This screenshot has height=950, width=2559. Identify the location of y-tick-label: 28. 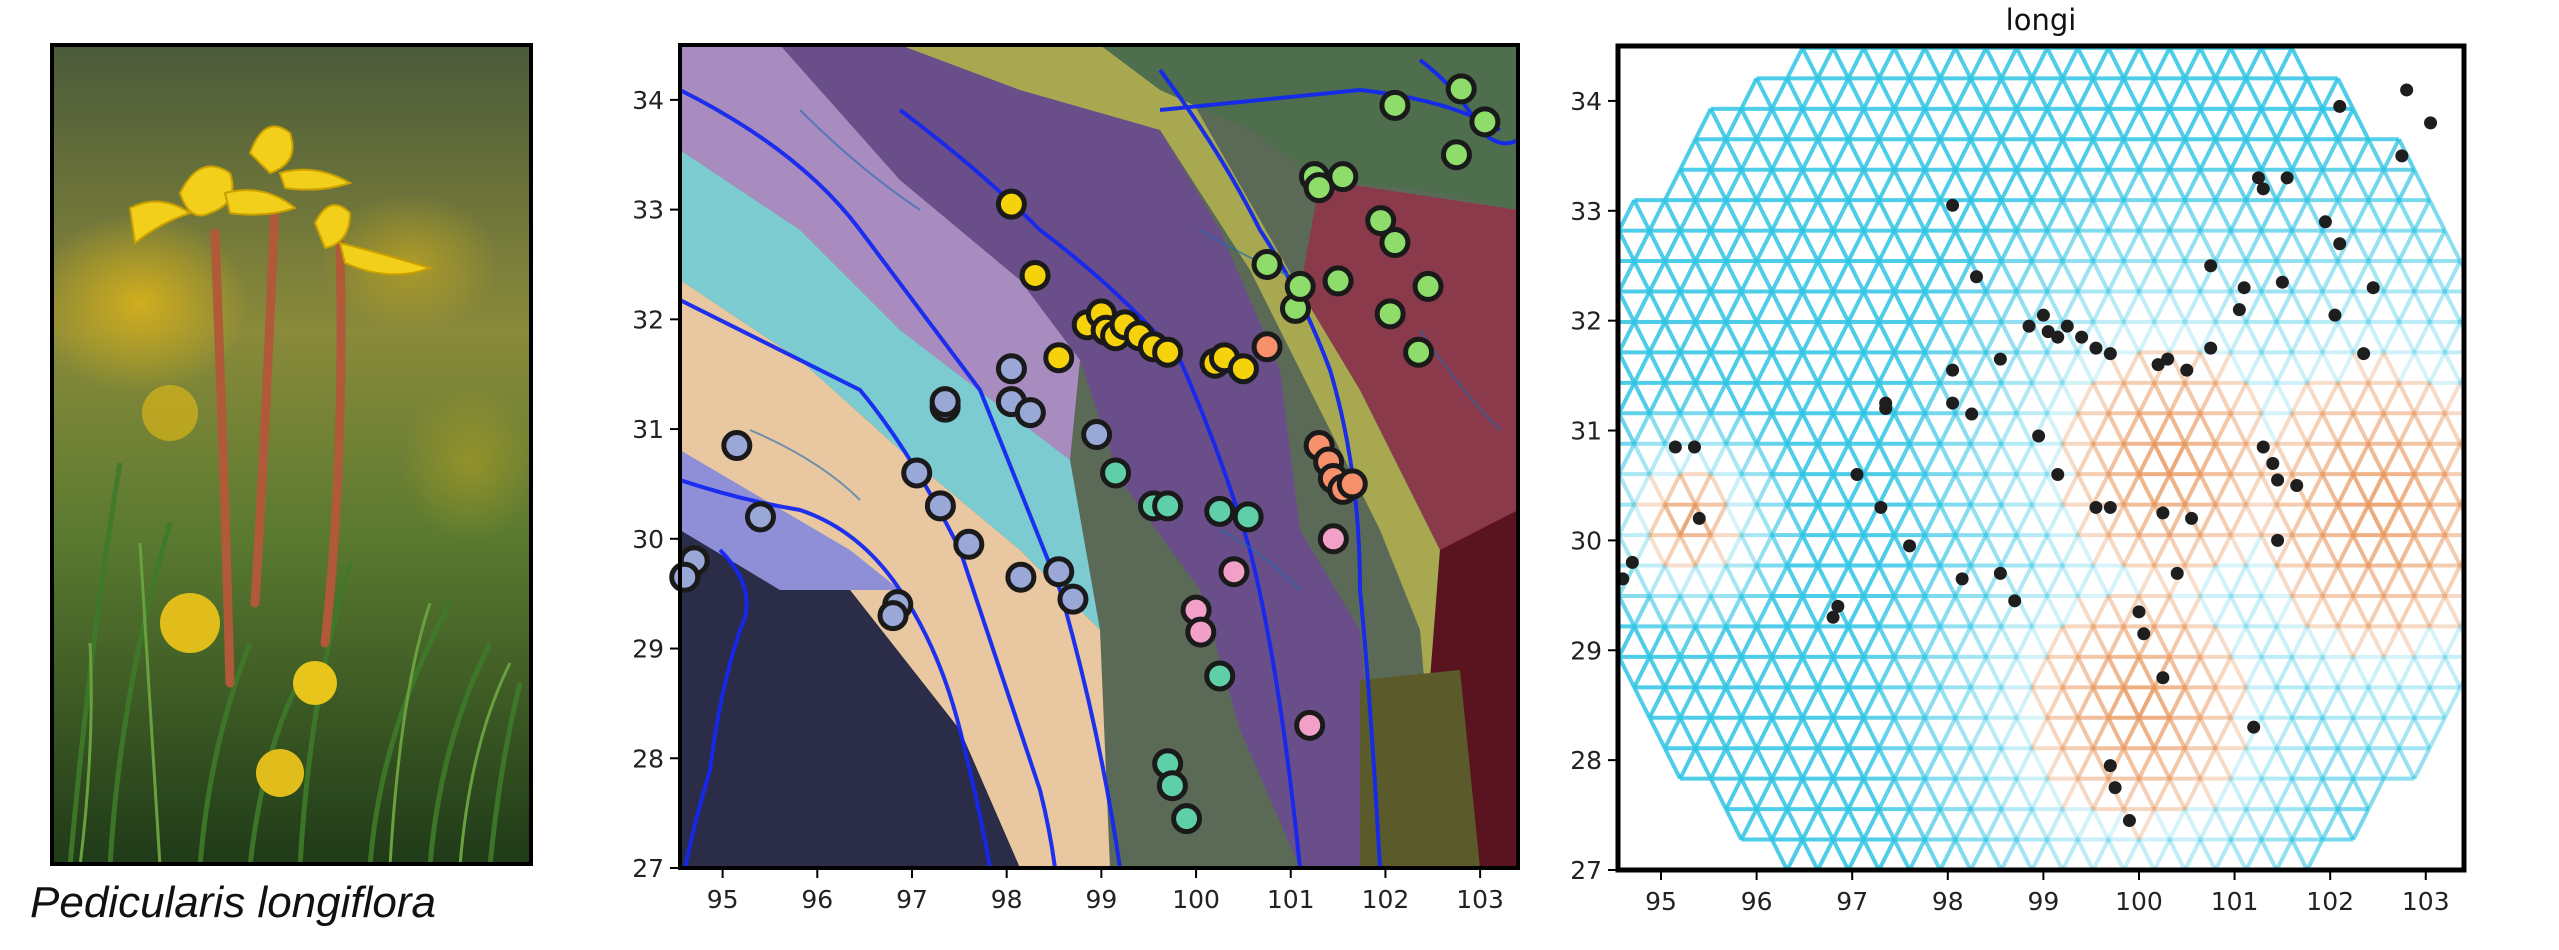
(648, 758).